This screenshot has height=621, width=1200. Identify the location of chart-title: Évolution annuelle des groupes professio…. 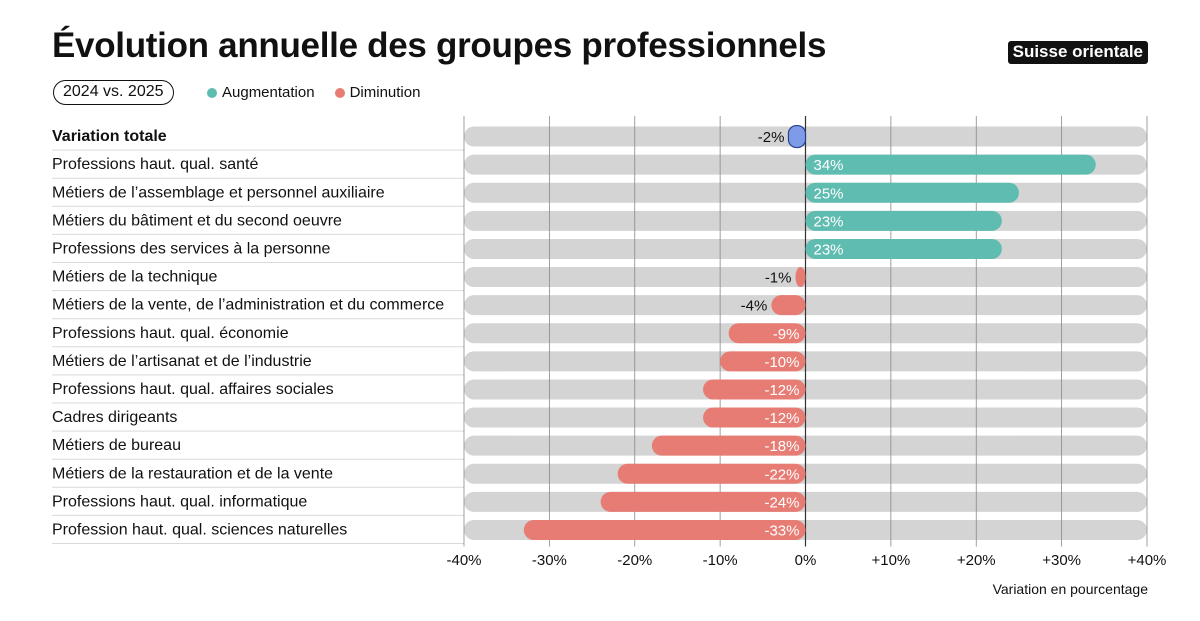
(439, 45).